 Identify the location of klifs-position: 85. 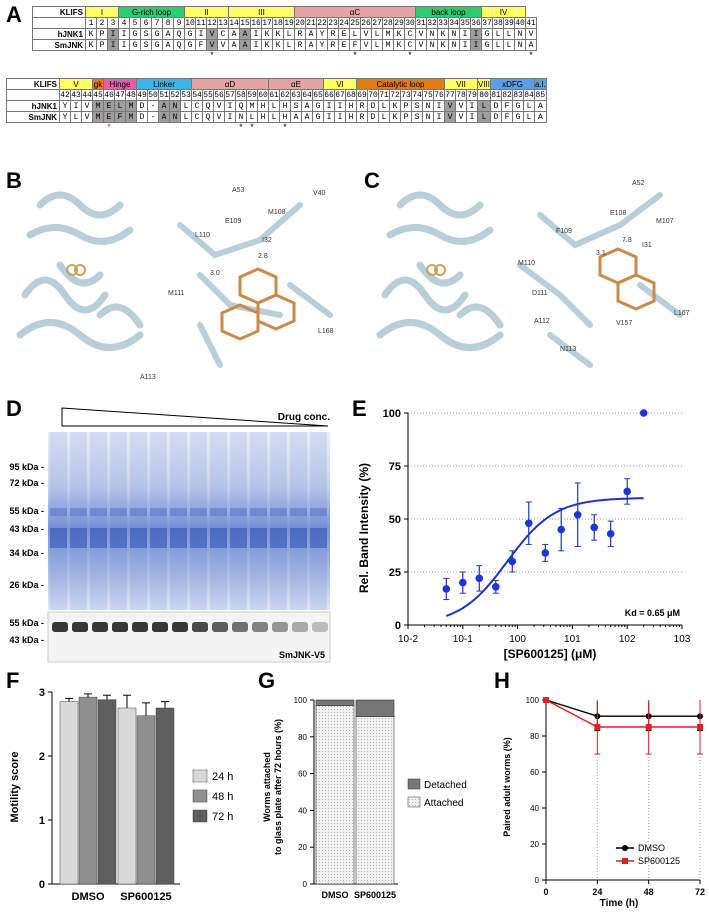
(540, 95).